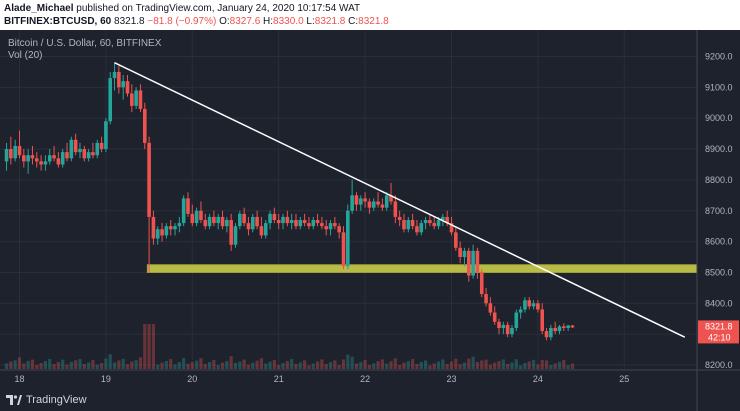  What do you see at coordinates (365, 379) in the screenshot?
I see `time-tick-label: 22` at bounding box center [365, 379].